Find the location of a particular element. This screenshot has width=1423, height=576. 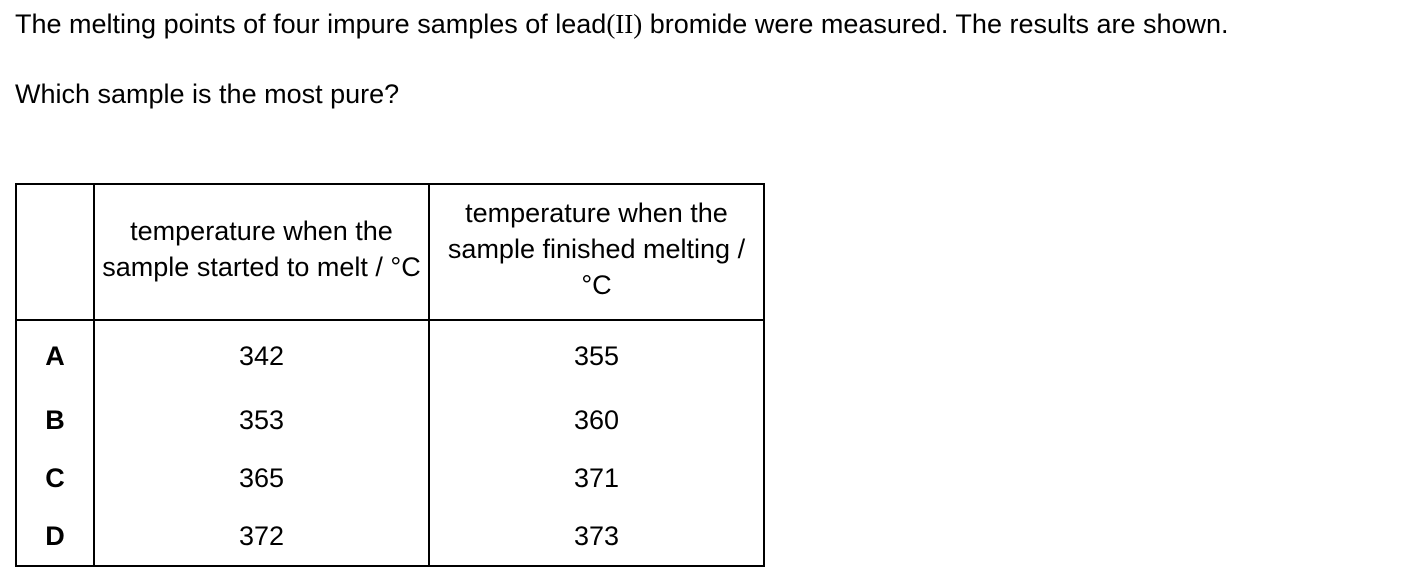

finish-temperature-value: 355 is located at coordinates (596, 355).